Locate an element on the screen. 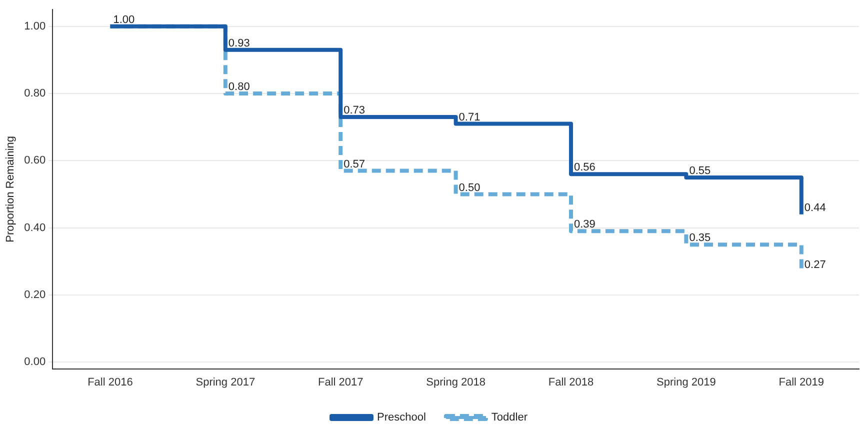 Image resolution: width=863 pixels, height=433 pixels. data-label: 0.55 is located at coordinates (700, 170).